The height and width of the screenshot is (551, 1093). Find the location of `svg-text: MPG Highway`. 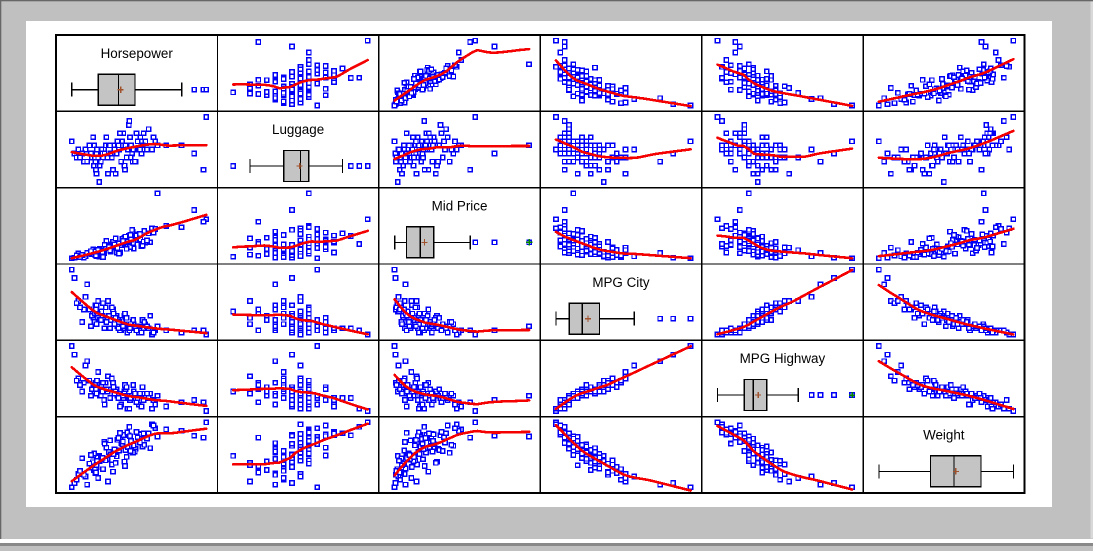

svg-text: MPG Highway is located at coordinates (783, 358).